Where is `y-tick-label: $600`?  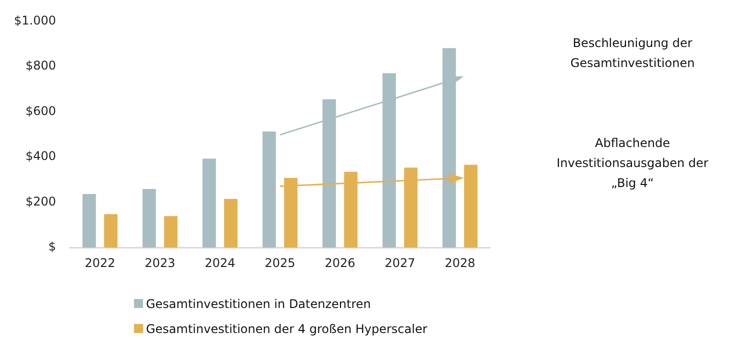 y-tick-label: $600 is located at coordinates (40, 111).